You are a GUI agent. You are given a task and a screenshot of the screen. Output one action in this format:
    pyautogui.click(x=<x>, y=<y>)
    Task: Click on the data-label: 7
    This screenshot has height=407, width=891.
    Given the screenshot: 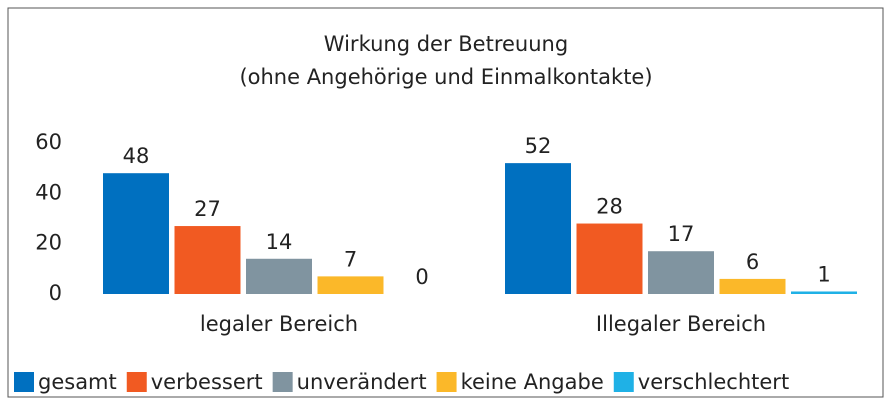 What is the action you would take?
    pyautogui.click(x=350, y=259)
    